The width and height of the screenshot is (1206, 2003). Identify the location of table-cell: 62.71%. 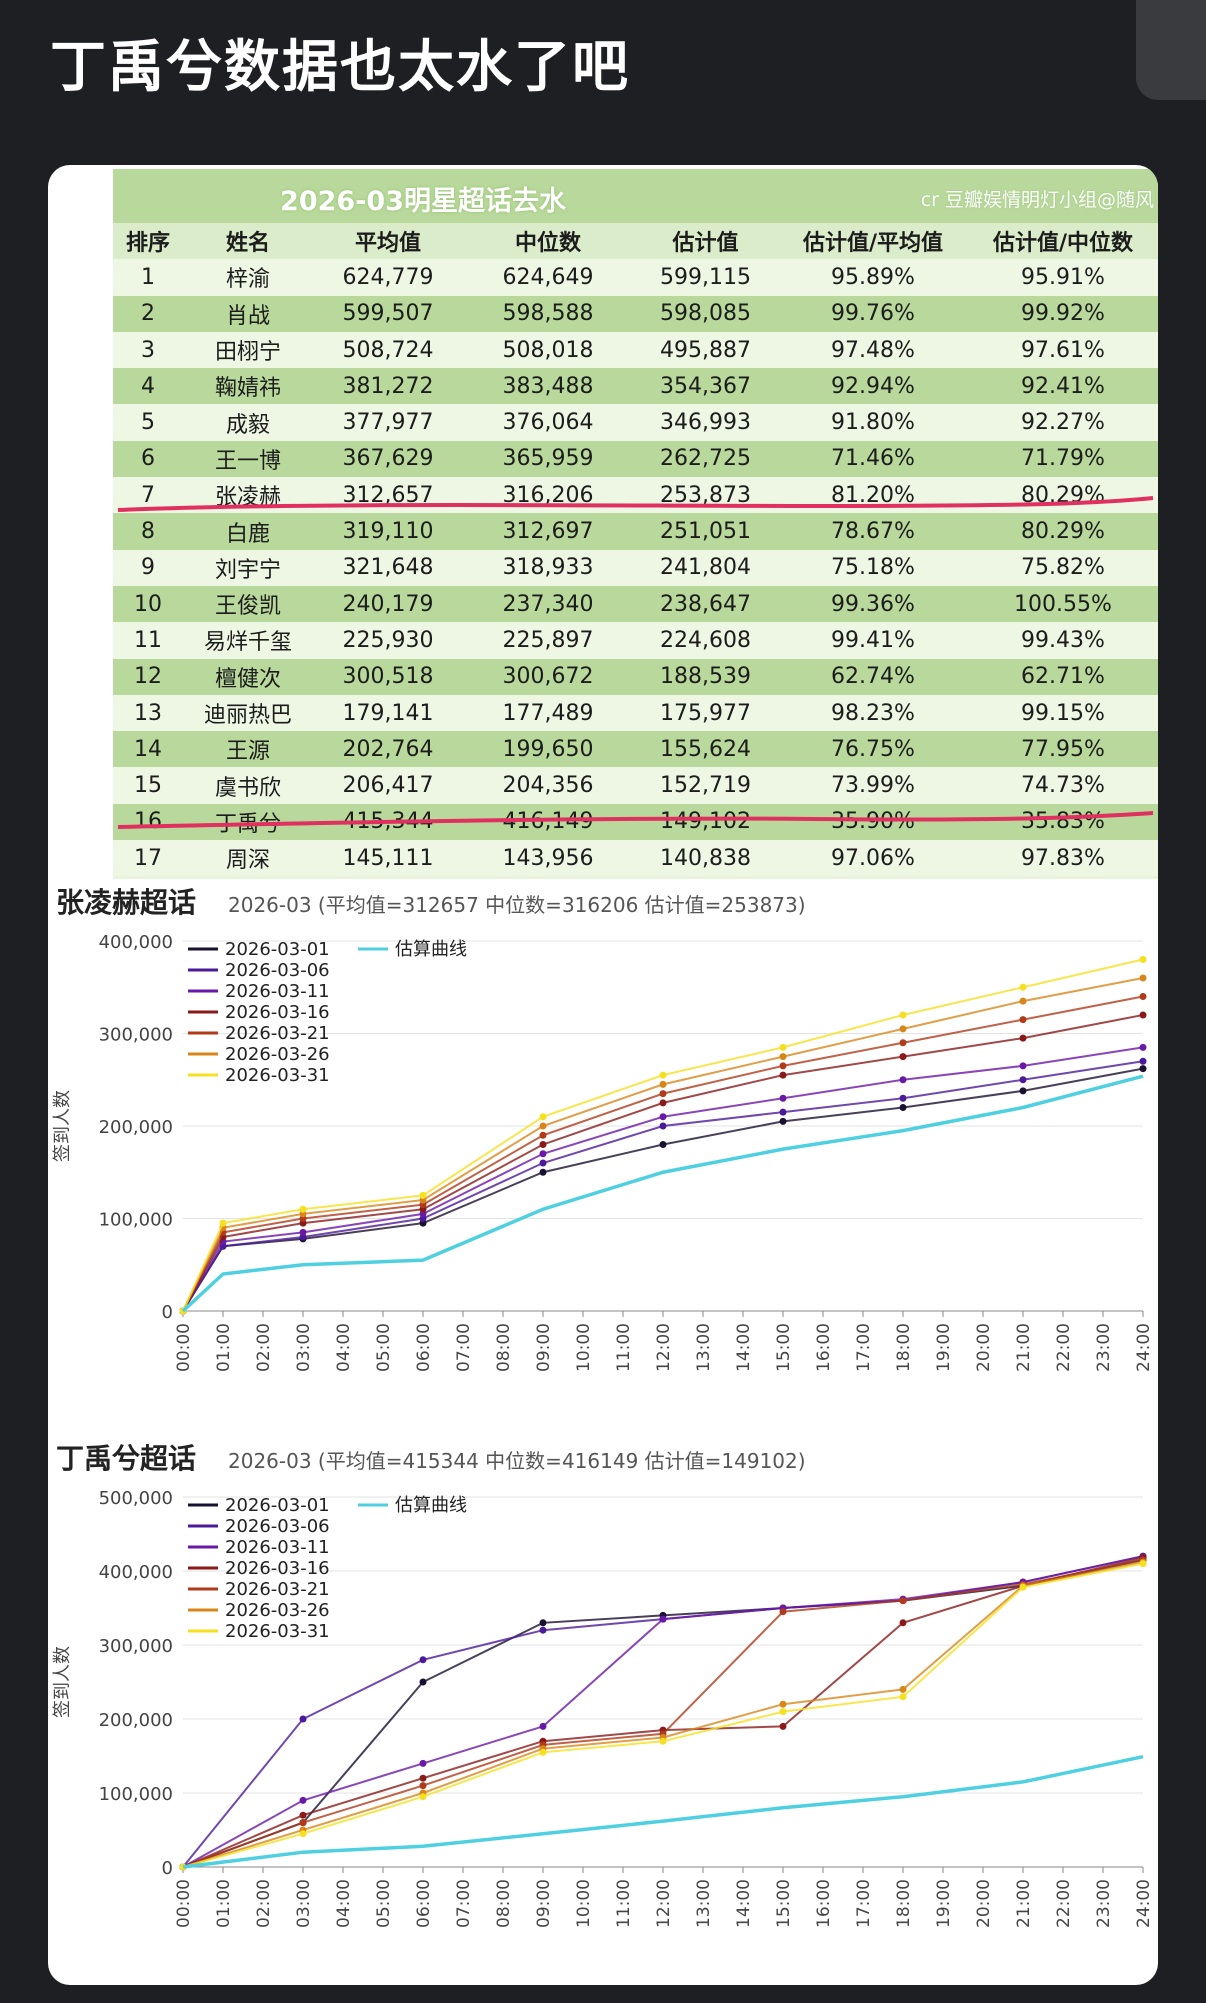
(1063, 677).